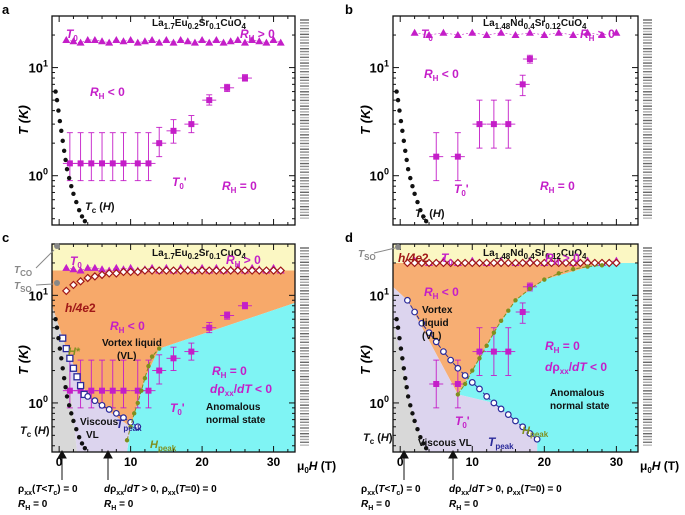 The height and width of the screenshot is (515, 685). I want to click on label-TCO-c: TCO, so click(23, 271).